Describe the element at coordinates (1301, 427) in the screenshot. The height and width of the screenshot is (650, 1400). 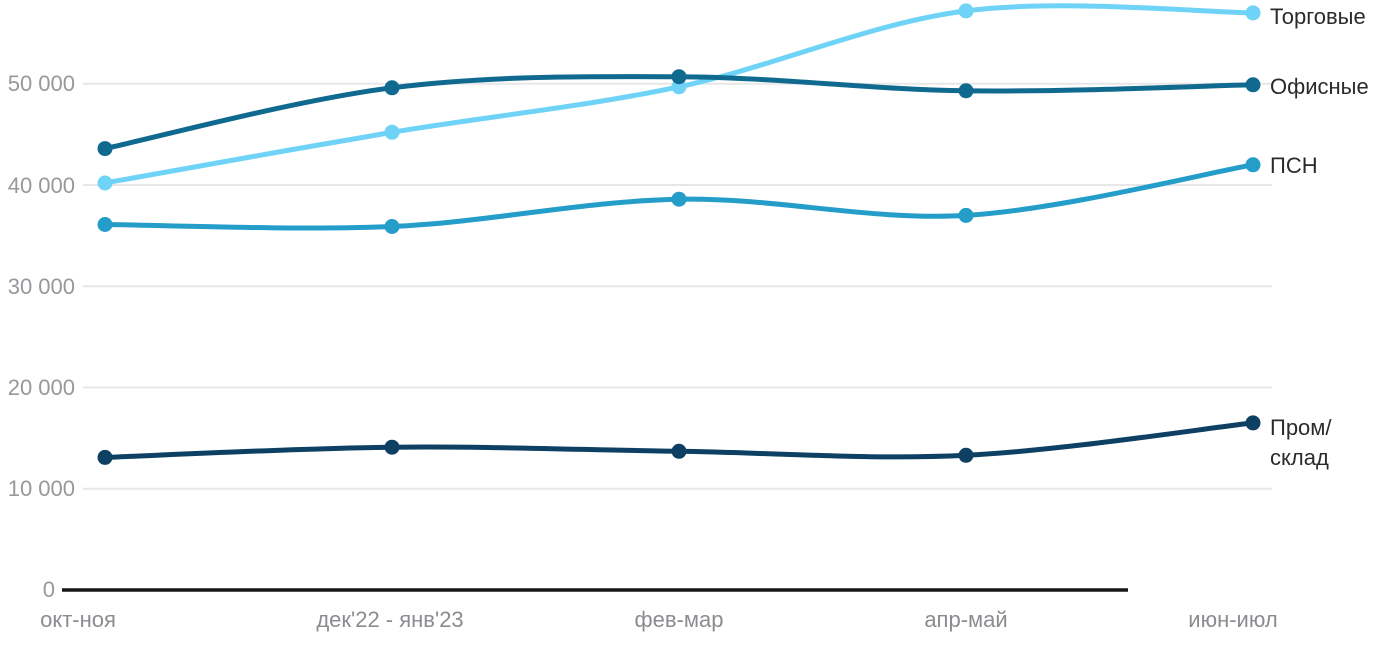
I see `legend-label-prom-line1: Пром/` at that location.